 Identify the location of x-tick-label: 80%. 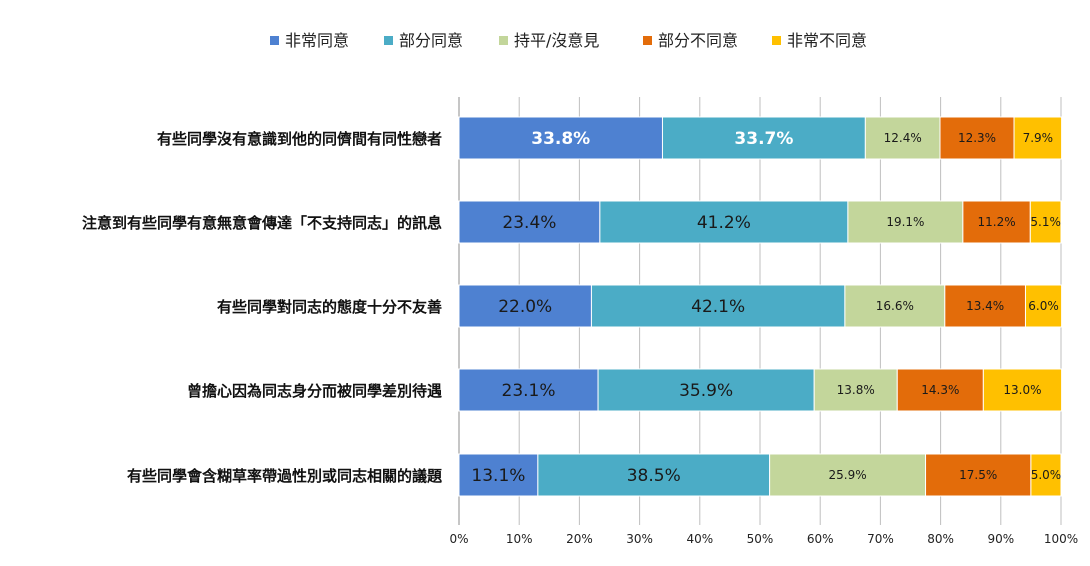
(940, 539).